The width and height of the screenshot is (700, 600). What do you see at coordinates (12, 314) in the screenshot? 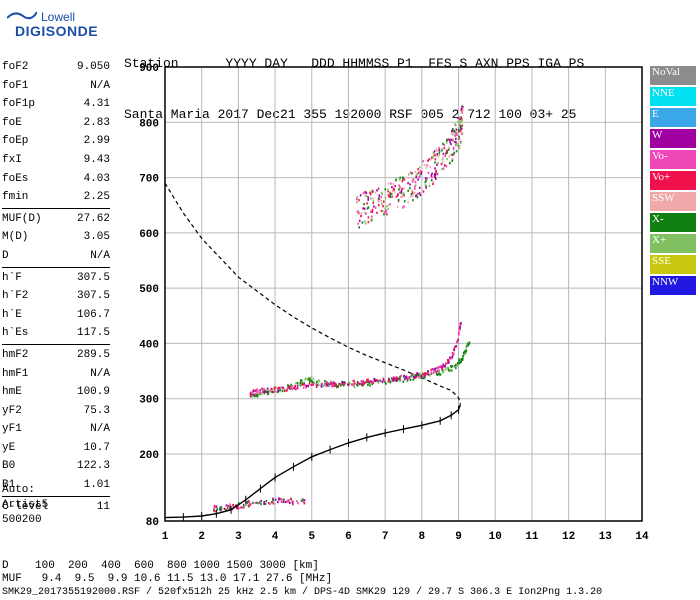
I see `param-label: h`E` at bounding box center [12, 314].